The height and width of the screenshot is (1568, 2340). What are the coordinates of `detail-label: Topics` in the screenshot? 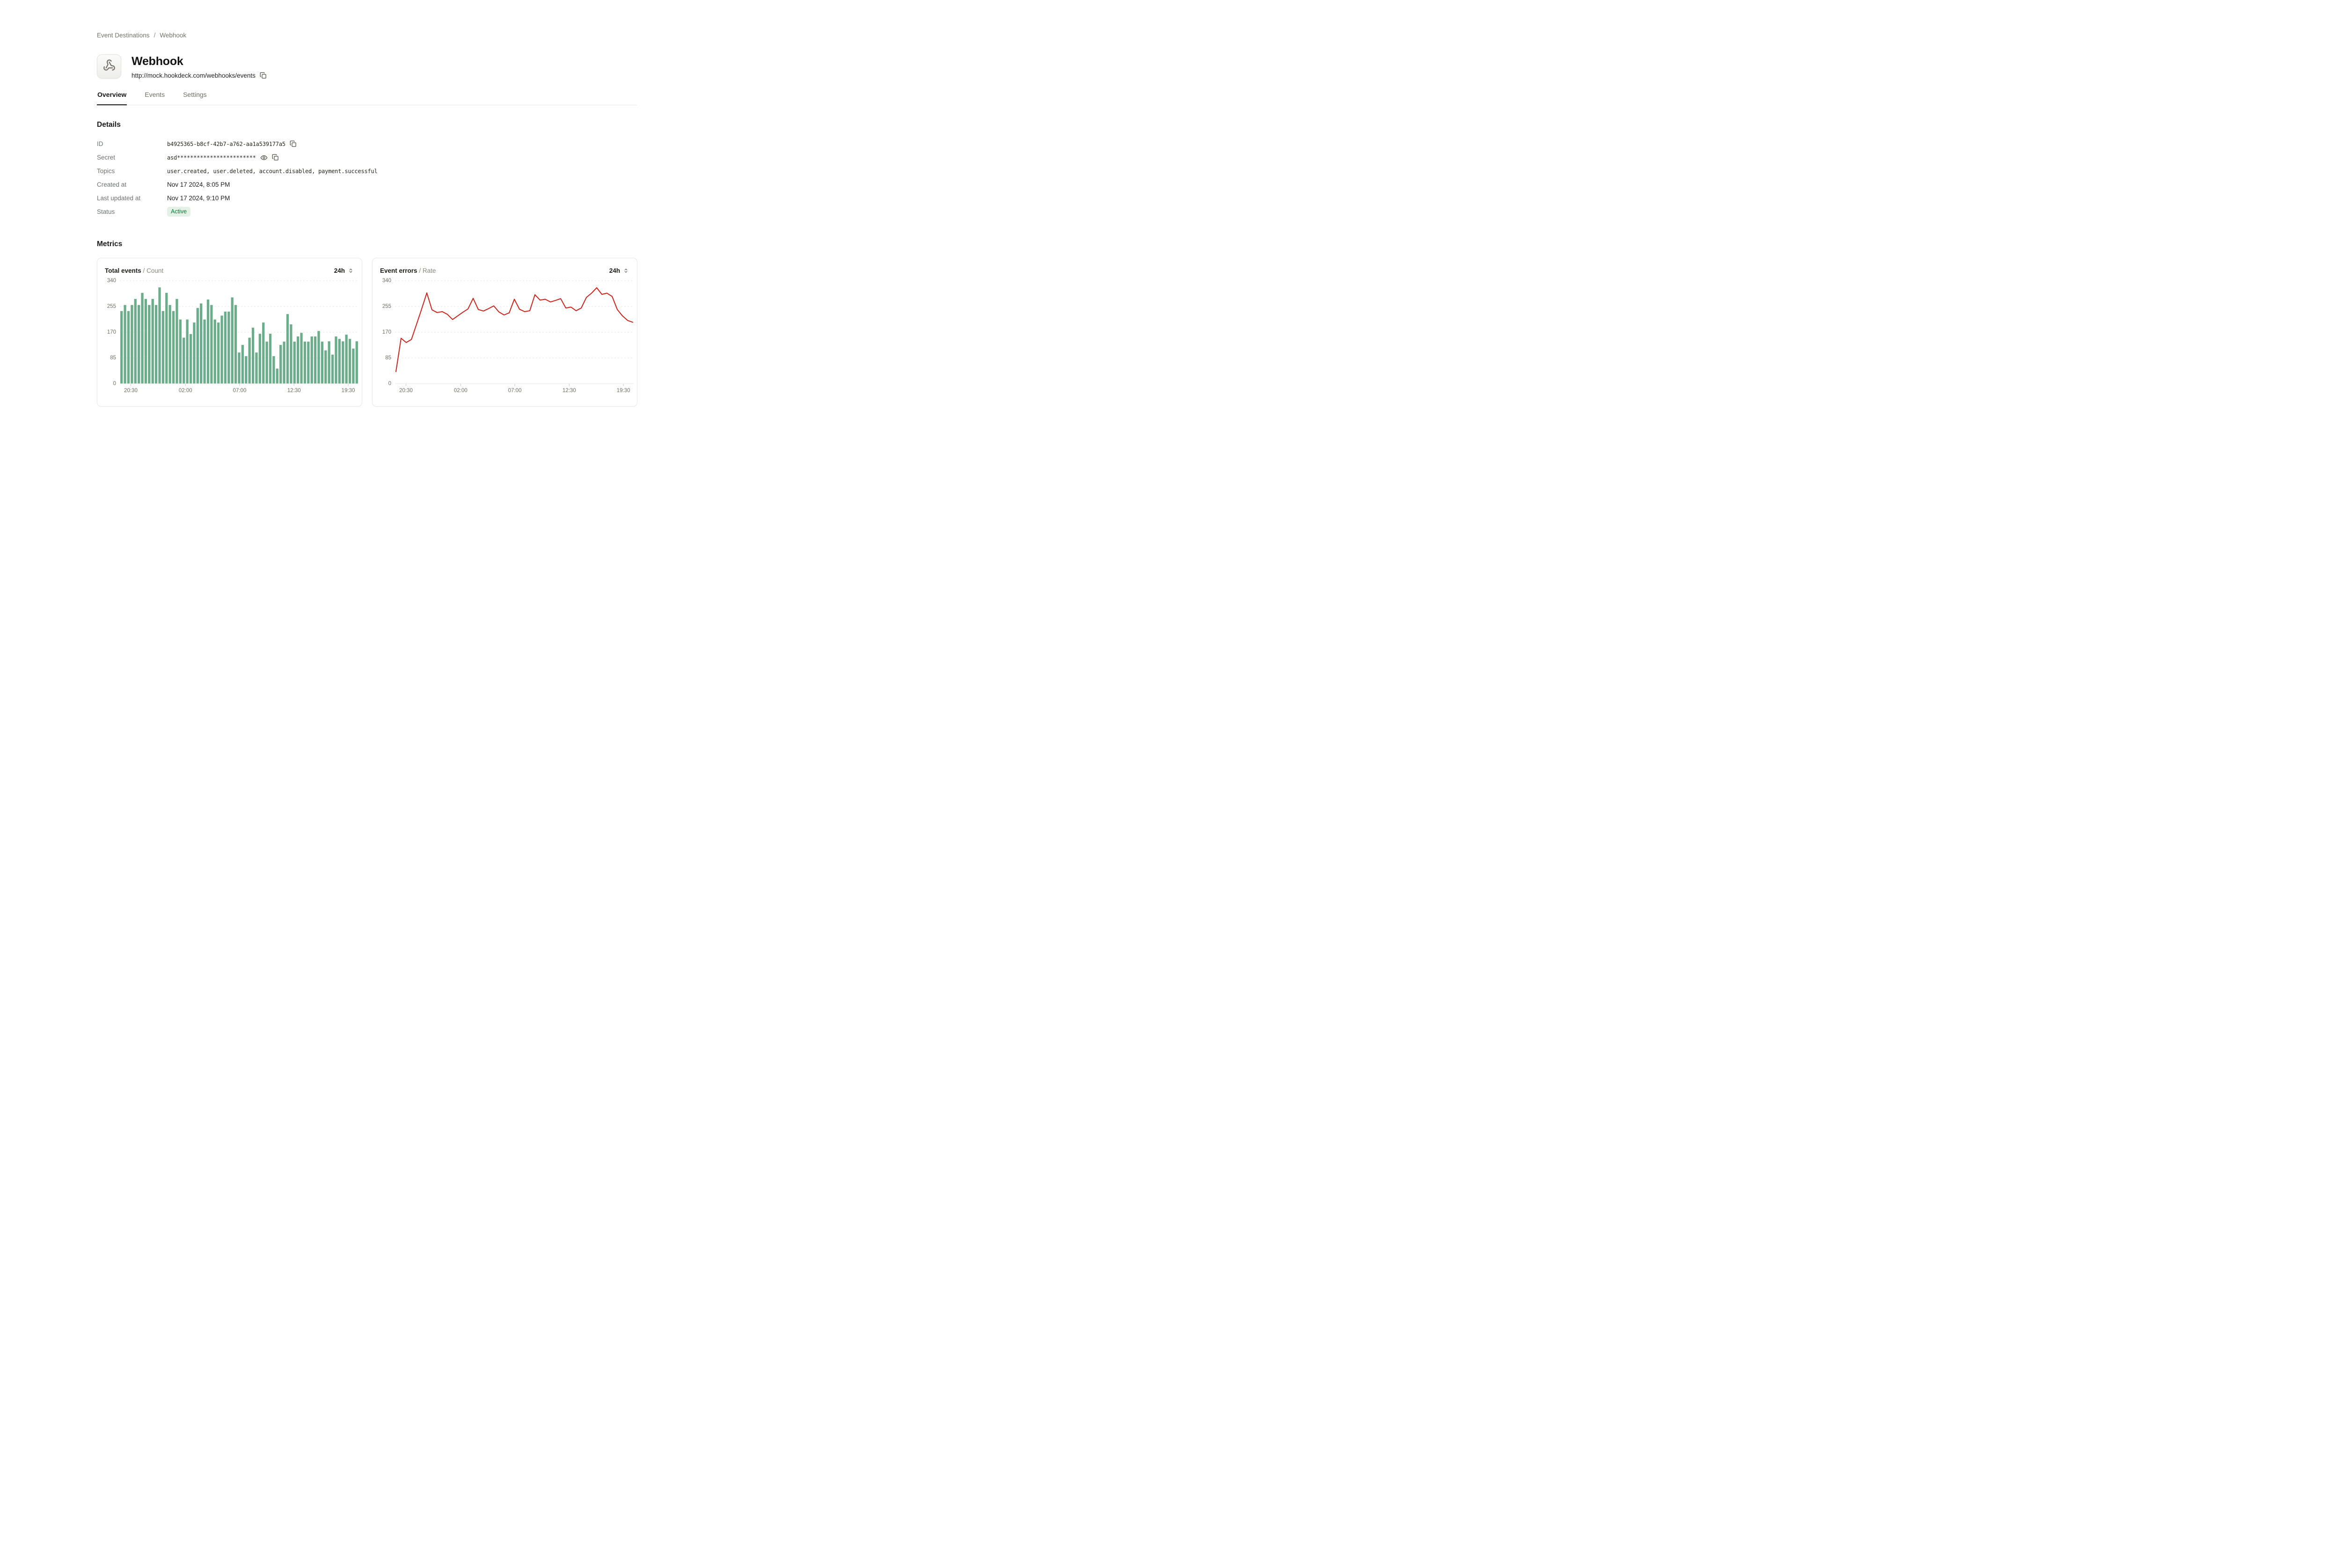 It's located at (106, 171).